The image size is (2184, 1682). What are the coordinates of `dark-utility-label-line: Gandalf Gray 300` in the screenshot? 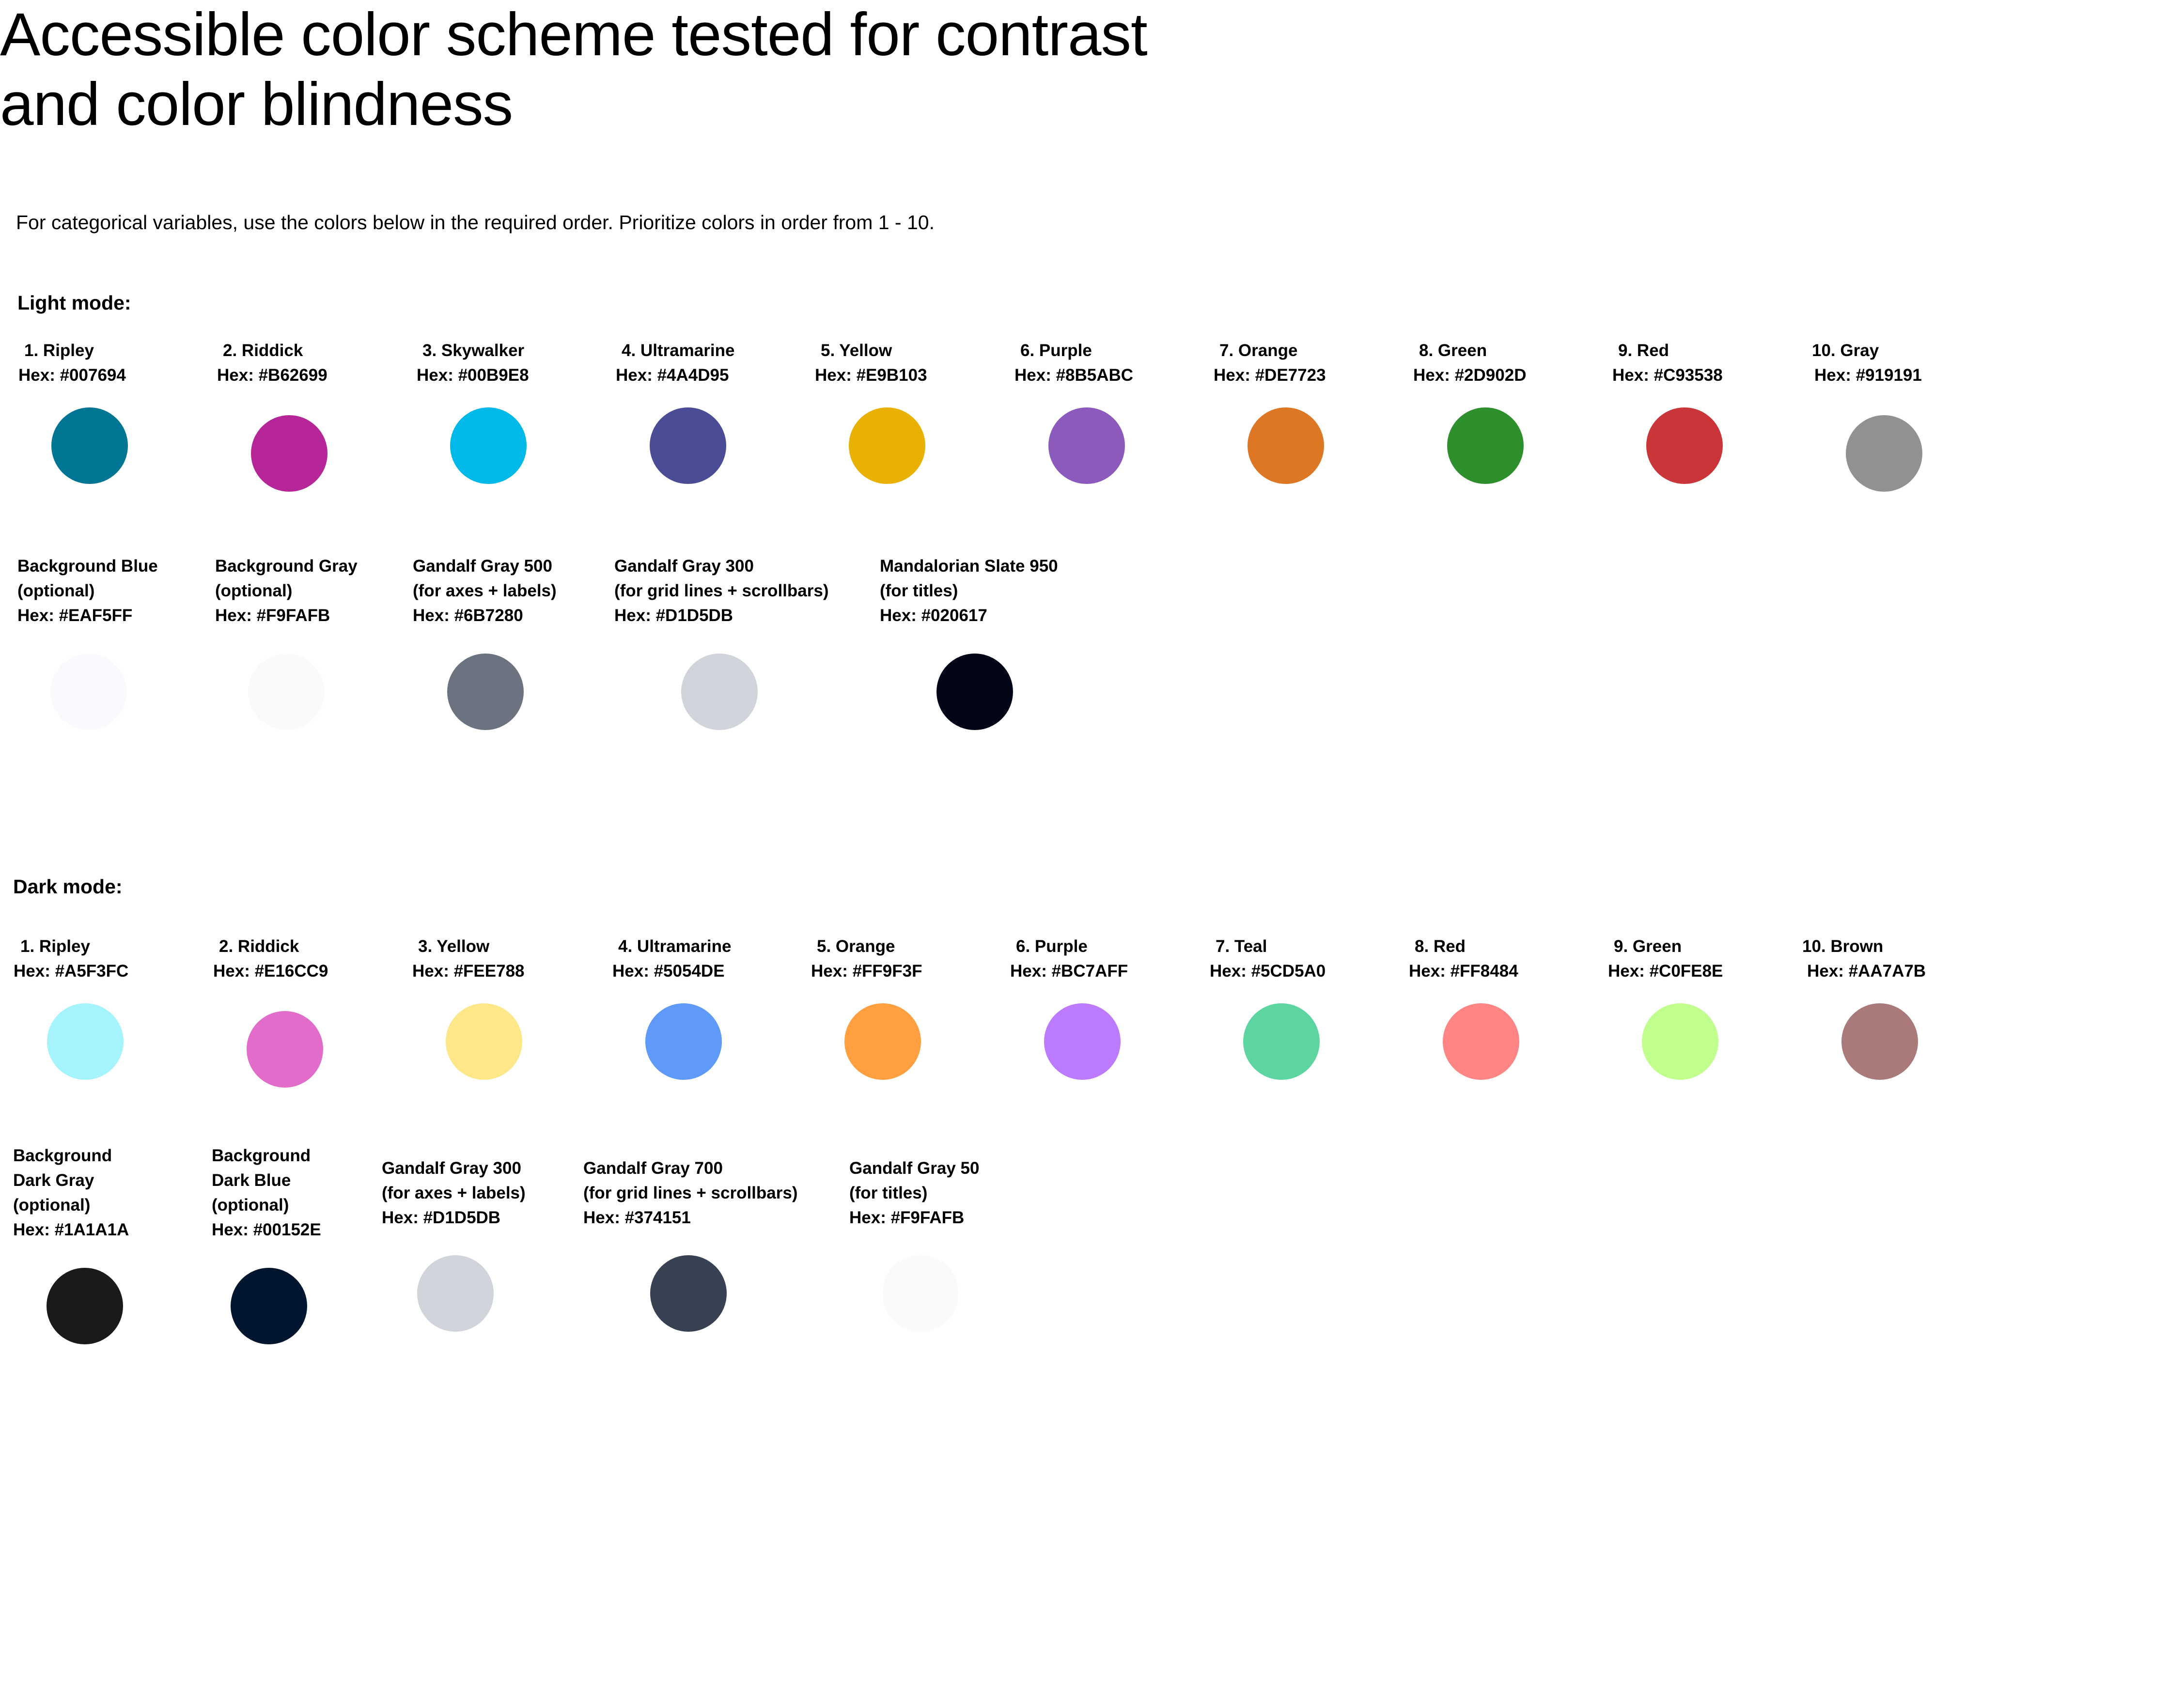 It's located at (452, 1168).